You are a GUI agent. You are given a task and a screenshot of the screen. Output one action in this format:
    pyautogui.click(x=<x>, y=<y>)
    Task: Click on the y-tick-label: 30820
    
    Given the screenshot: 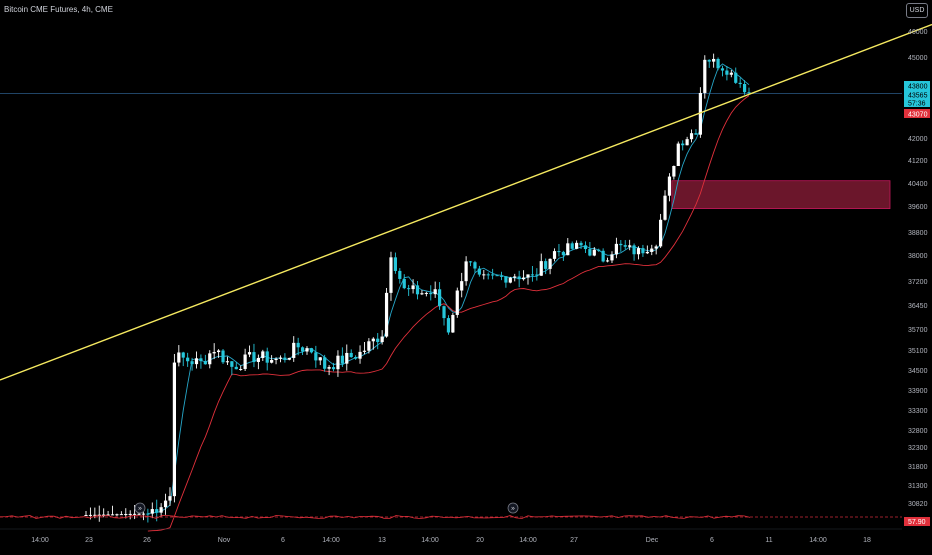 What is the action you would take?
    pyautogui.click(x=918, y=504)
    